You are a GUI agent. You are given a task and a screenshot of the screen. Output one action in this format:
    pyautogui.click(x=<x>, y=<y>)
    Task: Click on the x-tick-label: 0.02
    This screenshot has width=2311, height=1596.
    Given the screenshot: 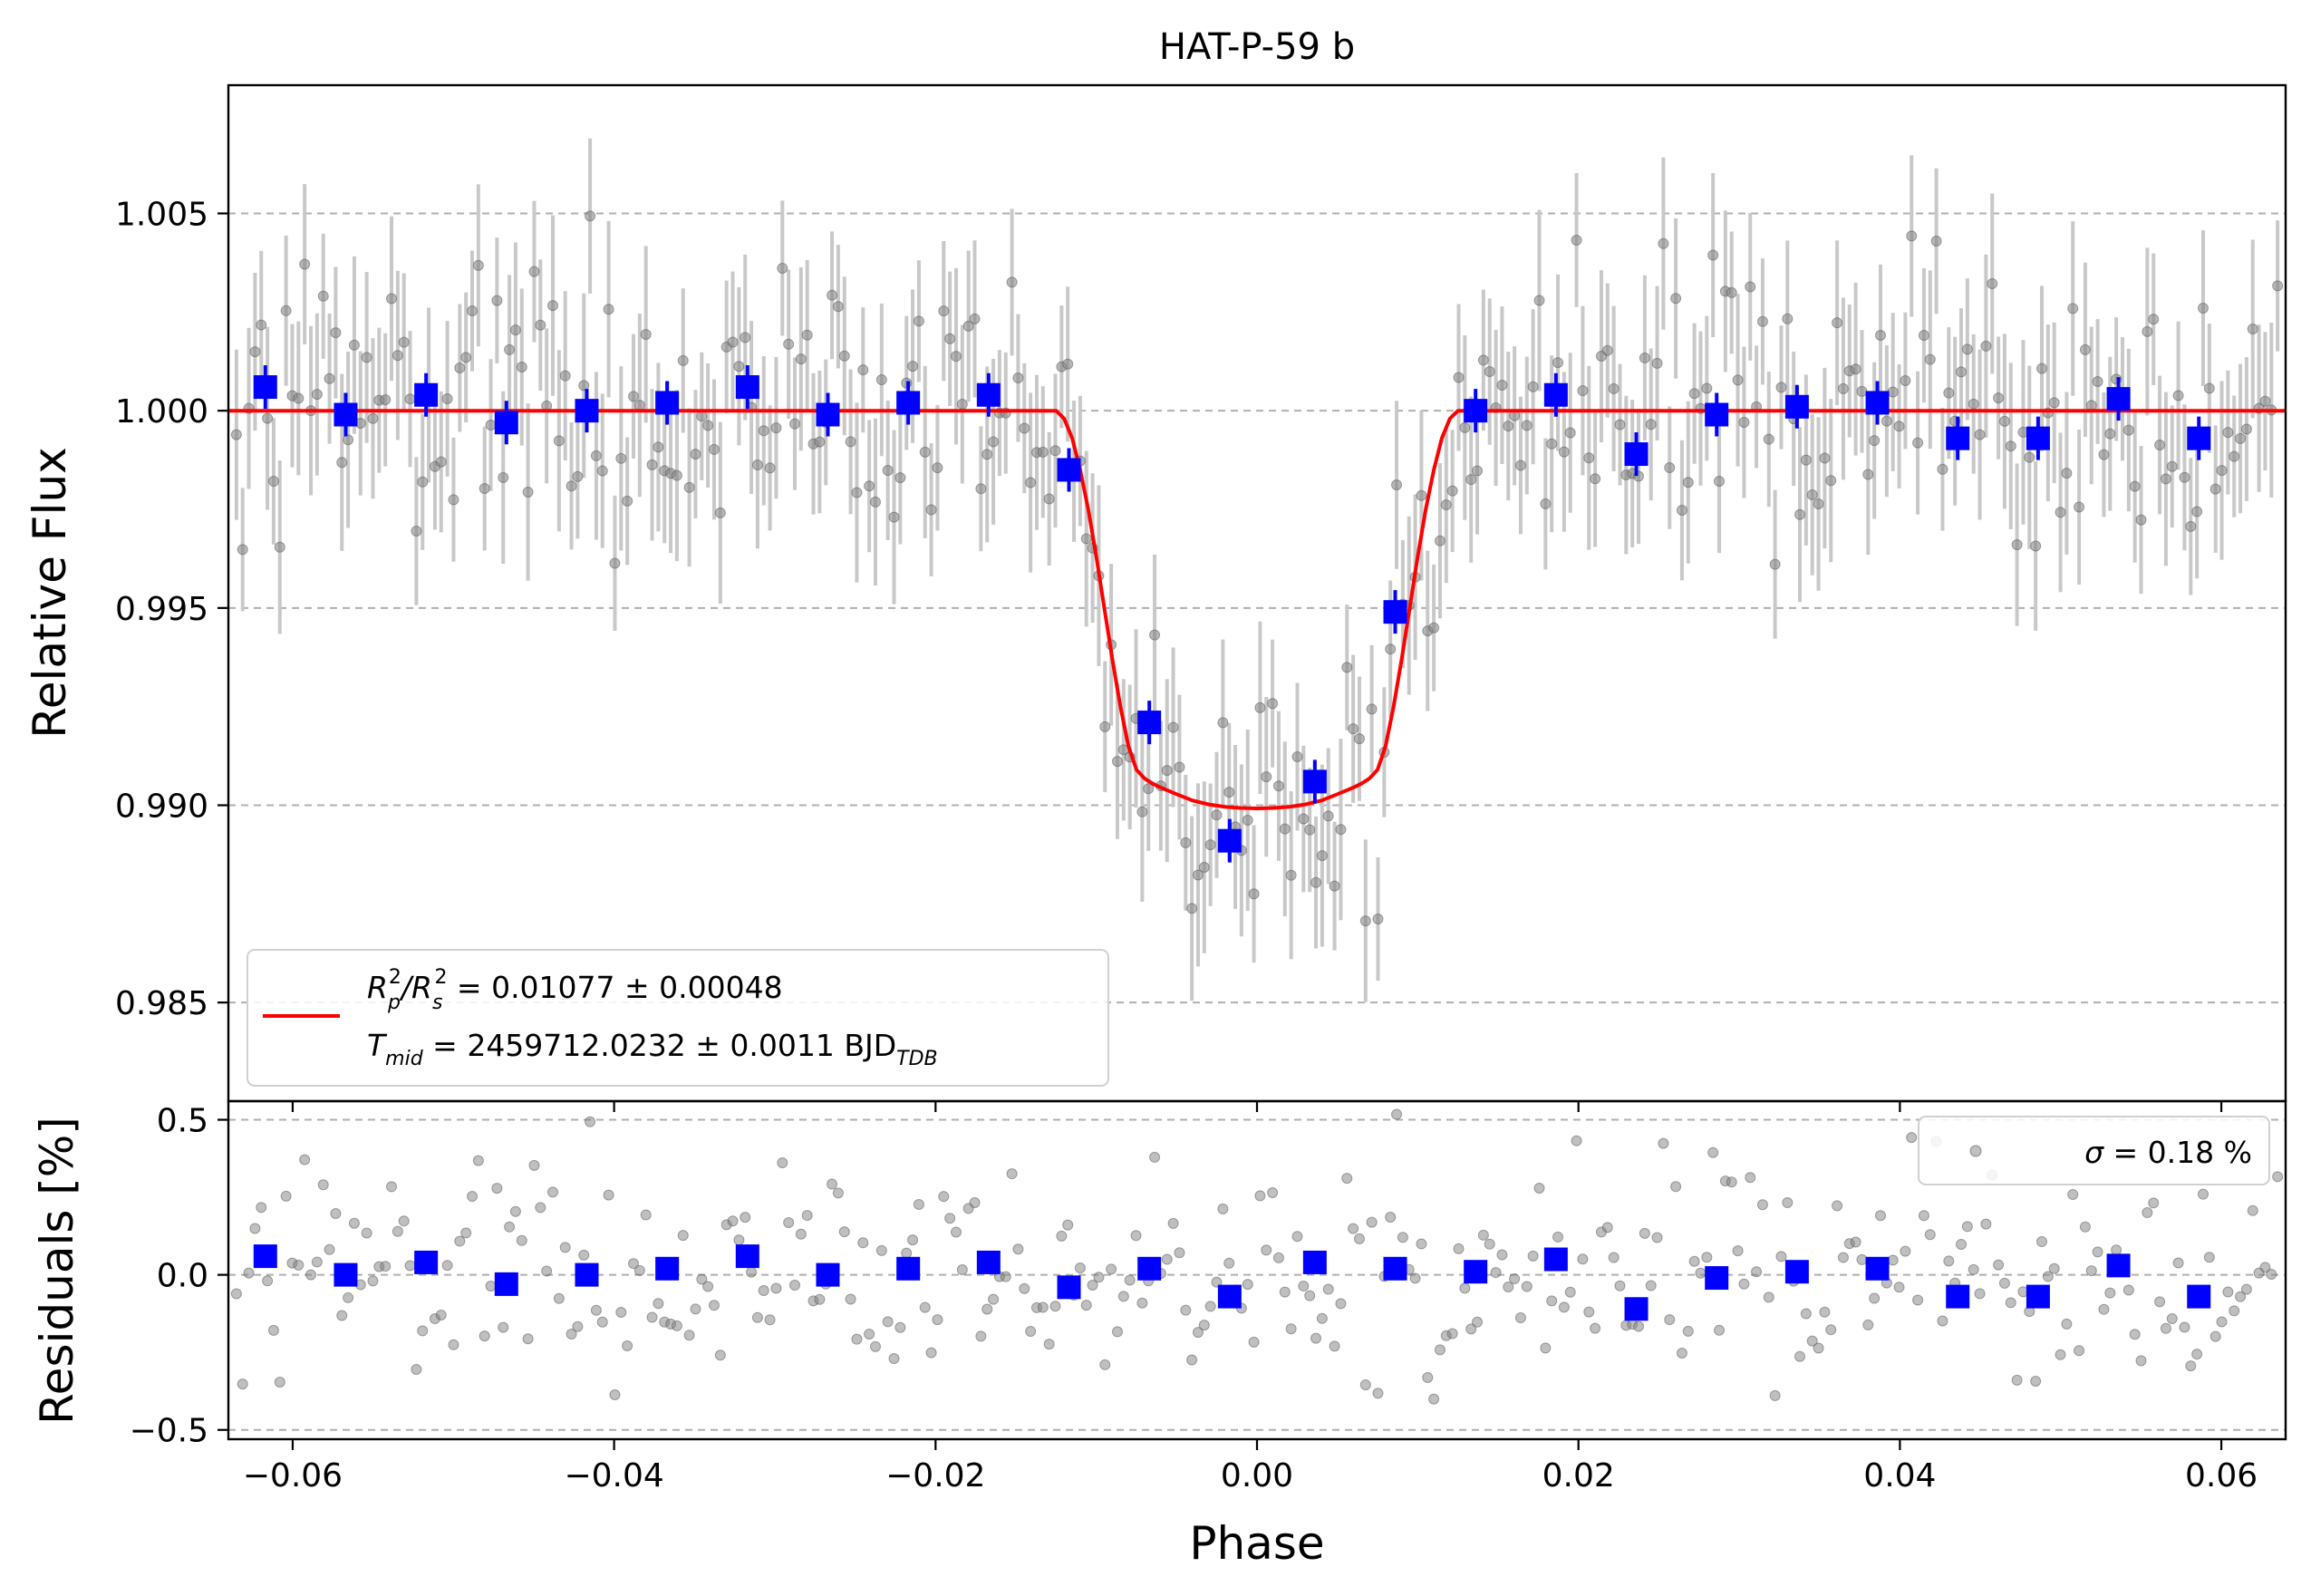 What is the action you would take?
    pyautogui.click(x=1579, y=1475)
    